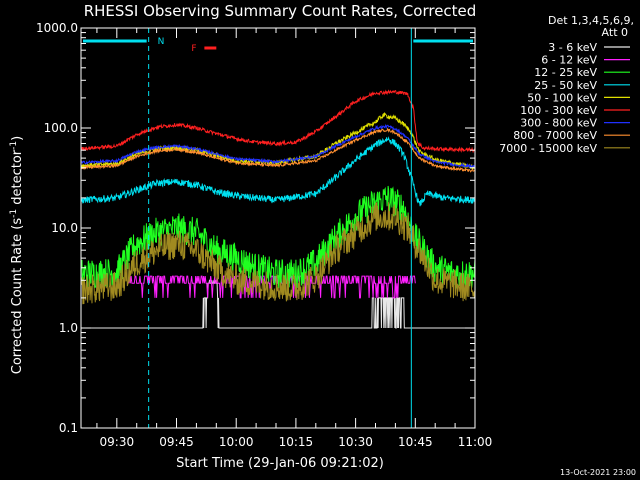  I want to click on legend-label: 25 - 50 keV, so click(565, 85).